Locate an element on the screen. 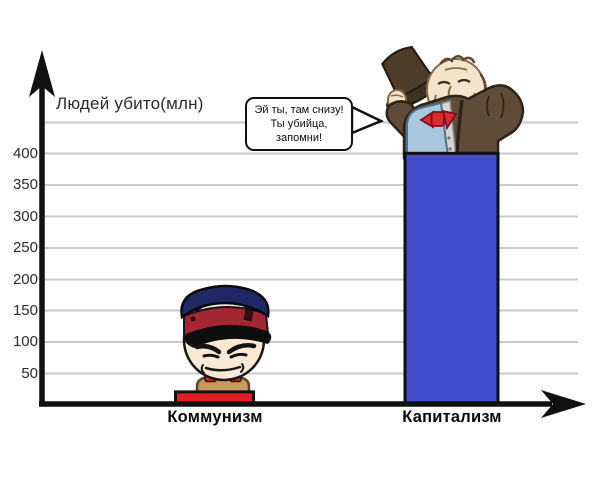  y-tick-label: 400 is located at coordinates (25, 153).